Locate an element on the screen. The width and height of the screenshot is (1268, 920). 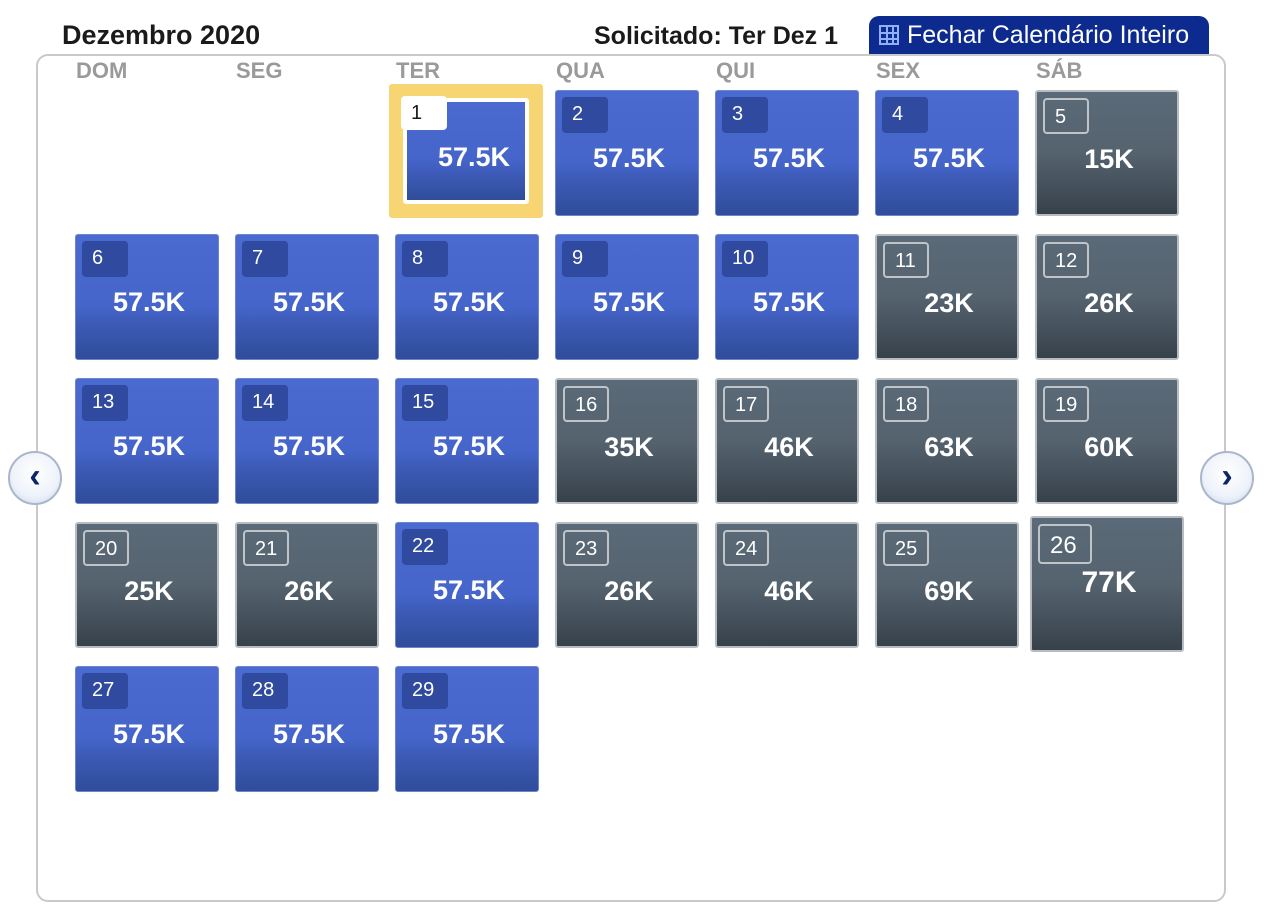
day-number: 19 is located at coordinates (1066, 404).